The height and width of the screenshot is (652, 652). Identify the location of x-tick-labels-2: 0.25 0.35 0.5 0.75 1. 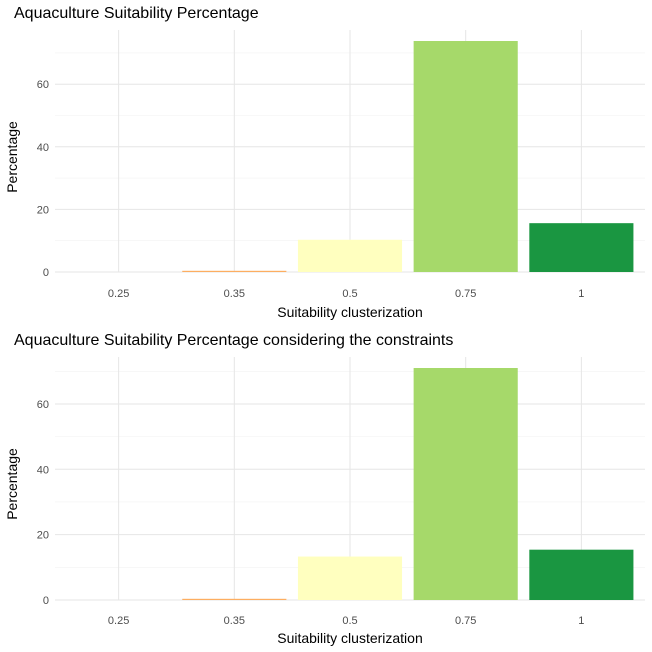
(346, 621).